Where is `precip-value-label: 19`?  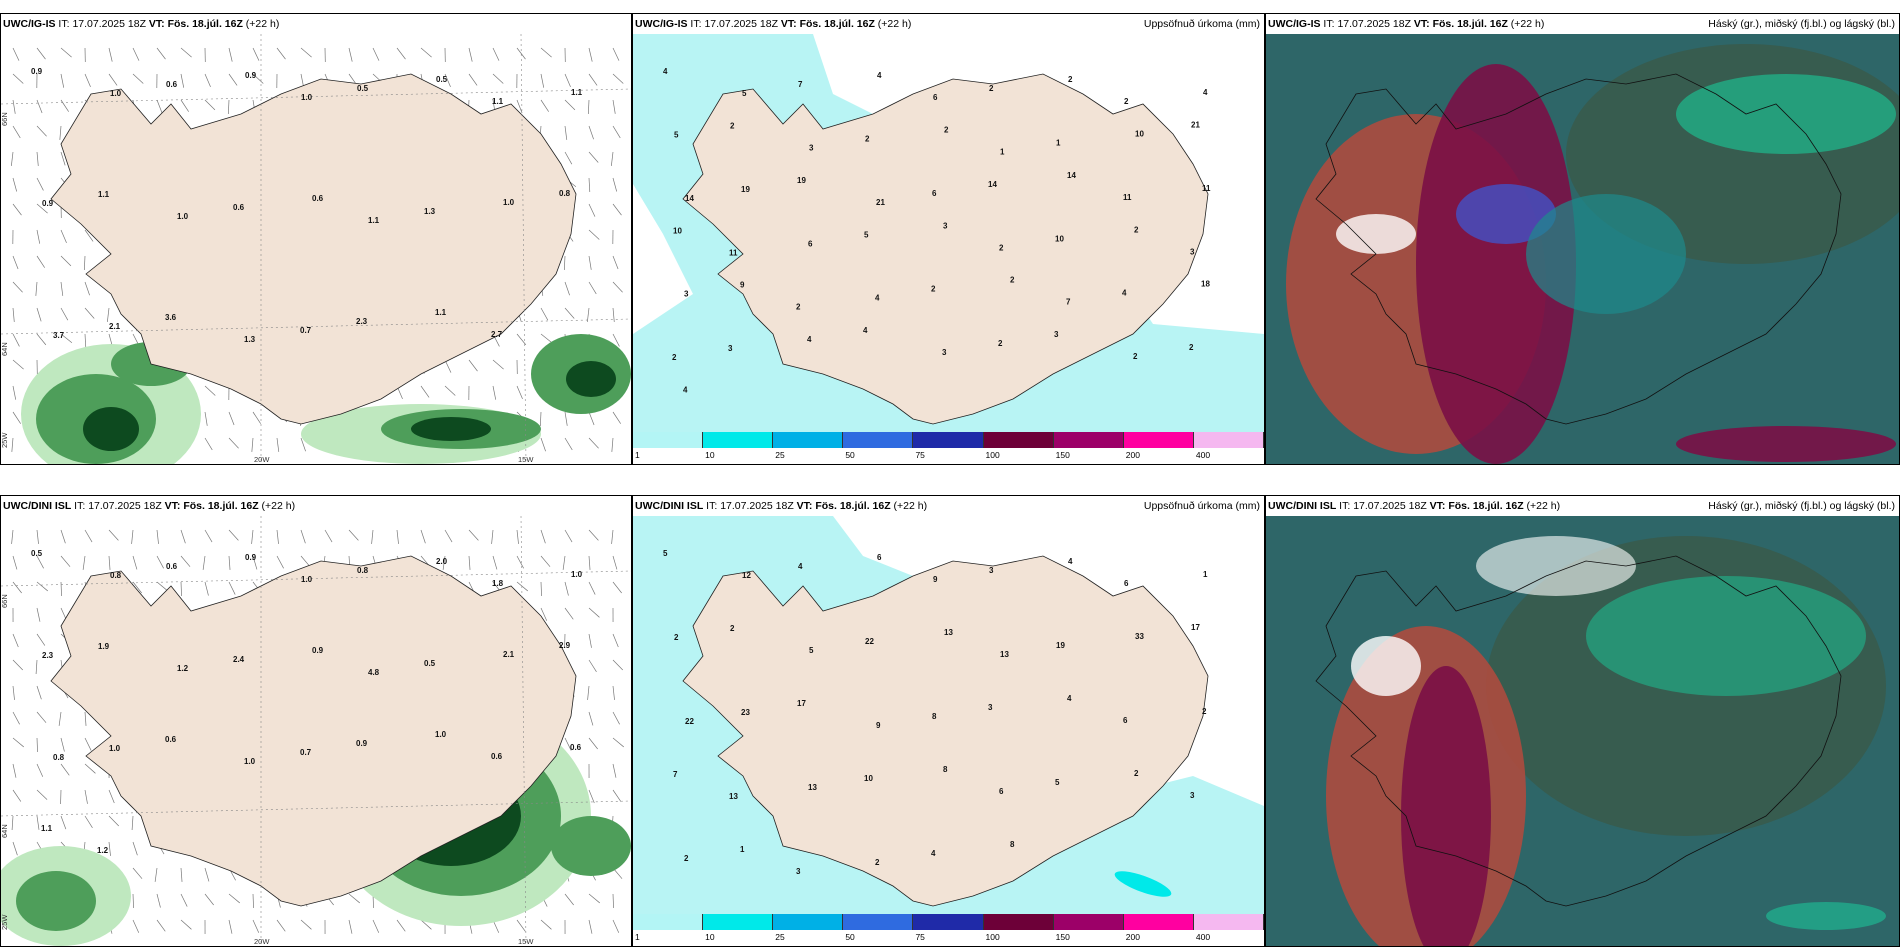
precip-value-label: 19 is located at coordinates (801, 180).